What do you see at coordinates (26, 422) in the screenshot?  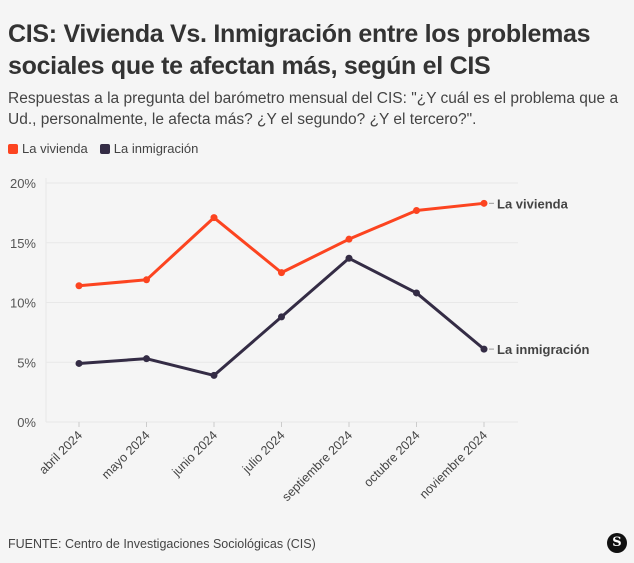 I see `y-tick-label: 0%` at bounding box center [26, 422].